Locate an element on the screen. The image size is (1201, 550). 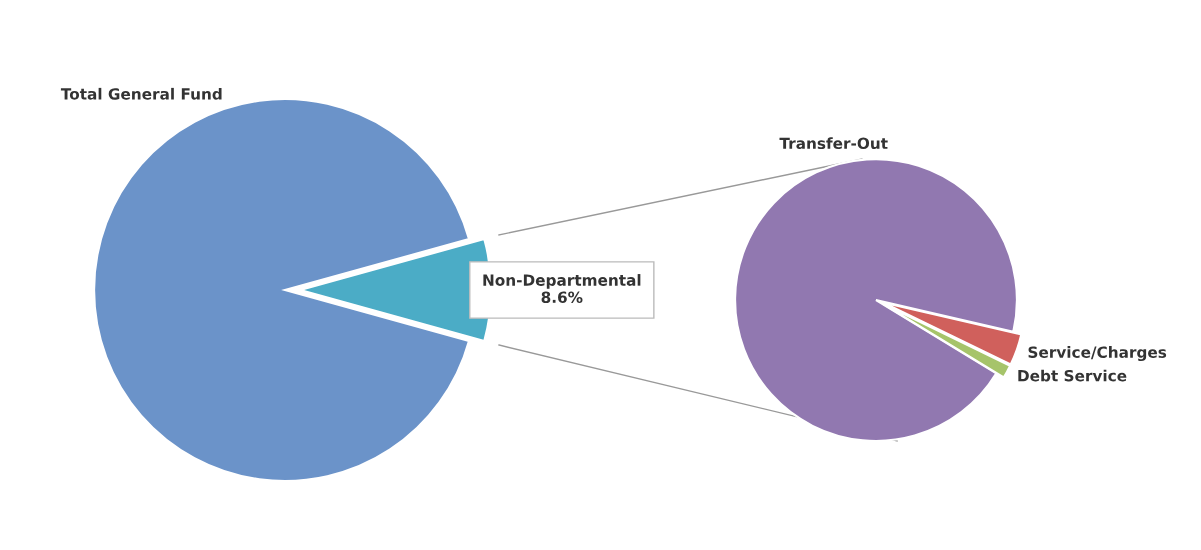
slice-label: Transfer-Out is located at coordinates (833, 143).